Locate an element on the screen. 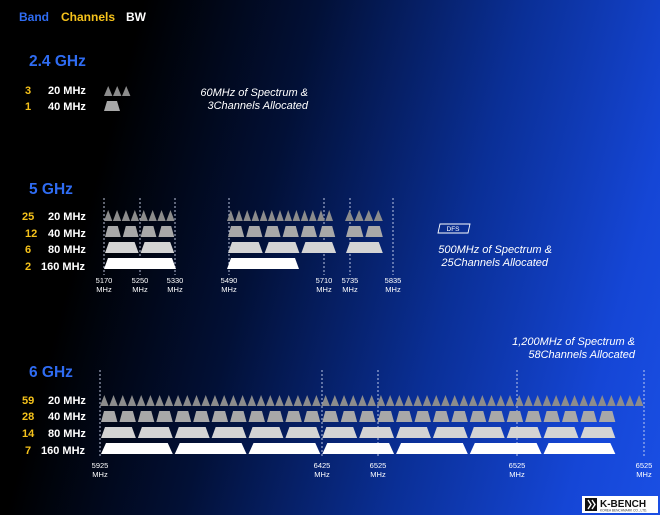 This screenshot has height=515, width=660. legend-bw: BW is located at coordinates (136, 17).